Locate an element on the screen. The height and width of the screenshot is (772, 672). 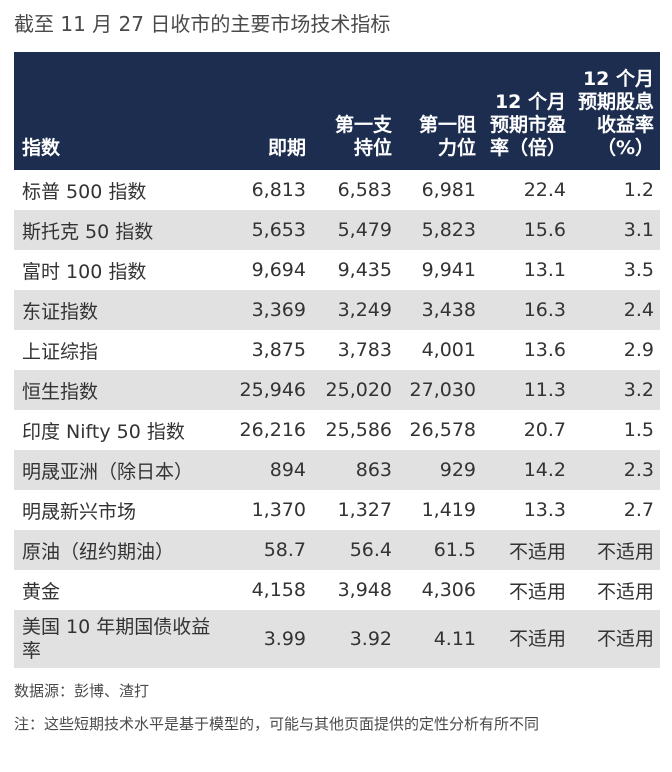
header-forward-pe: 12 个月预期市盈率（倍） is located at coordinates (527, 125).